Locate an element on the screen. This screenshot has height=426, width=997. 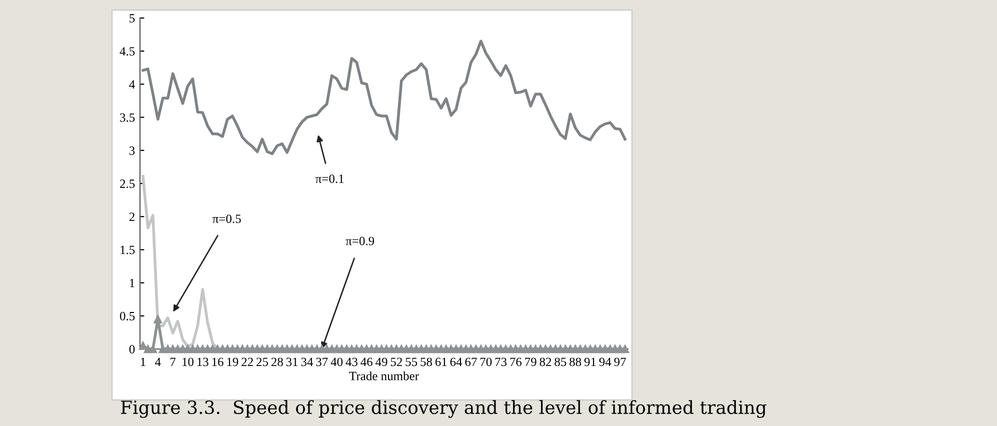
y-tick-label: 5 is located at coordinates (132, 18).